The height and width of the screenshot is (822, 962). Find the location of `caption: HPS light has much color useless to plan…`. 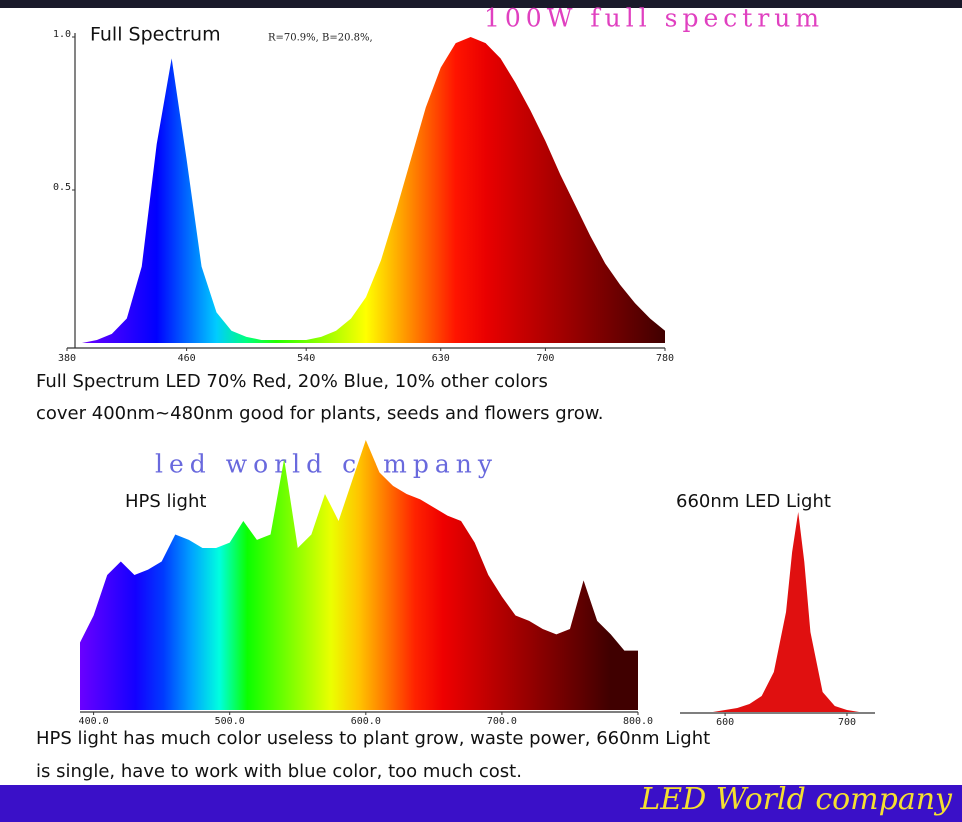

caption: HPS light has much color useless to plan… is located at coordinates (373, 738).